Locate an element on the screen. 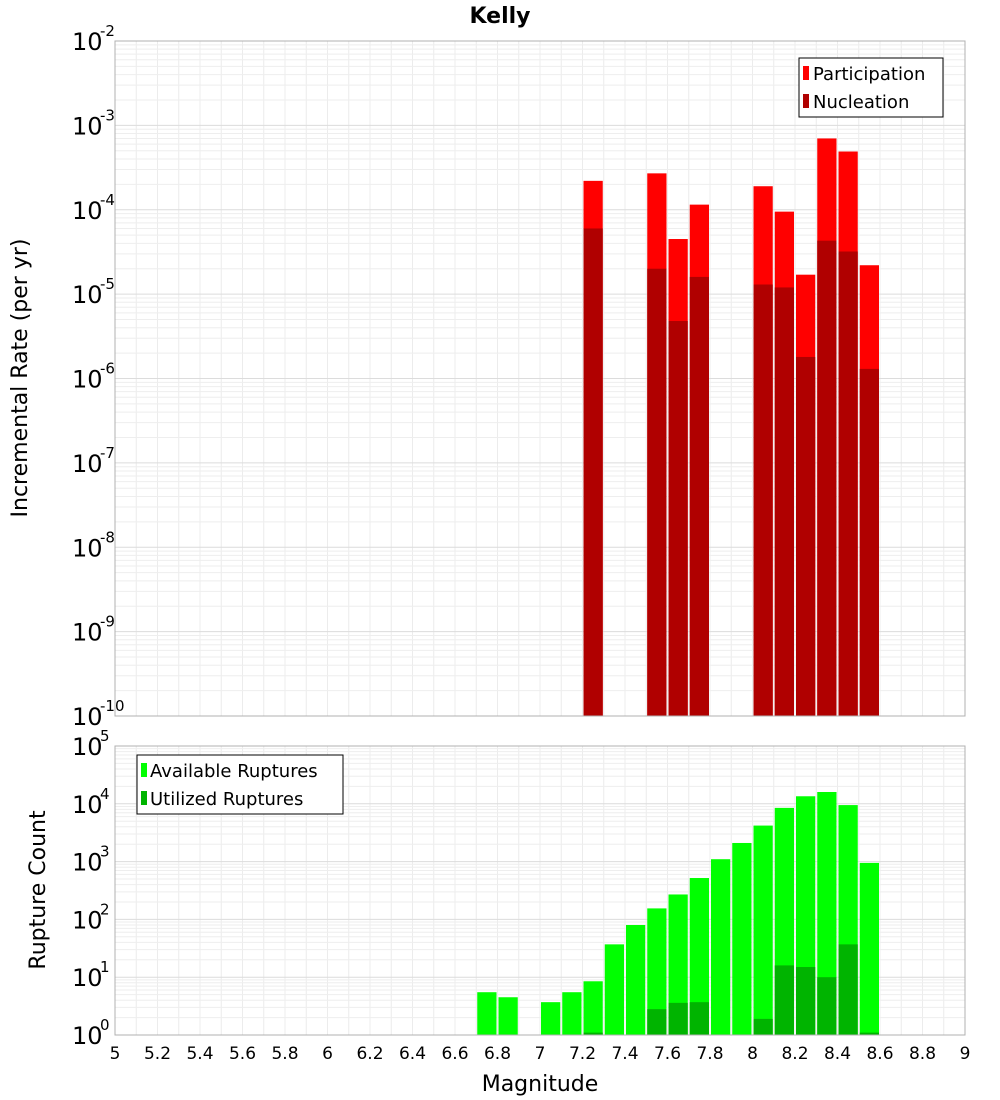 The width and height of the screenshot is (1000, 1100). x-tick-label: 6.4 is located at coordinates (412, 1054).